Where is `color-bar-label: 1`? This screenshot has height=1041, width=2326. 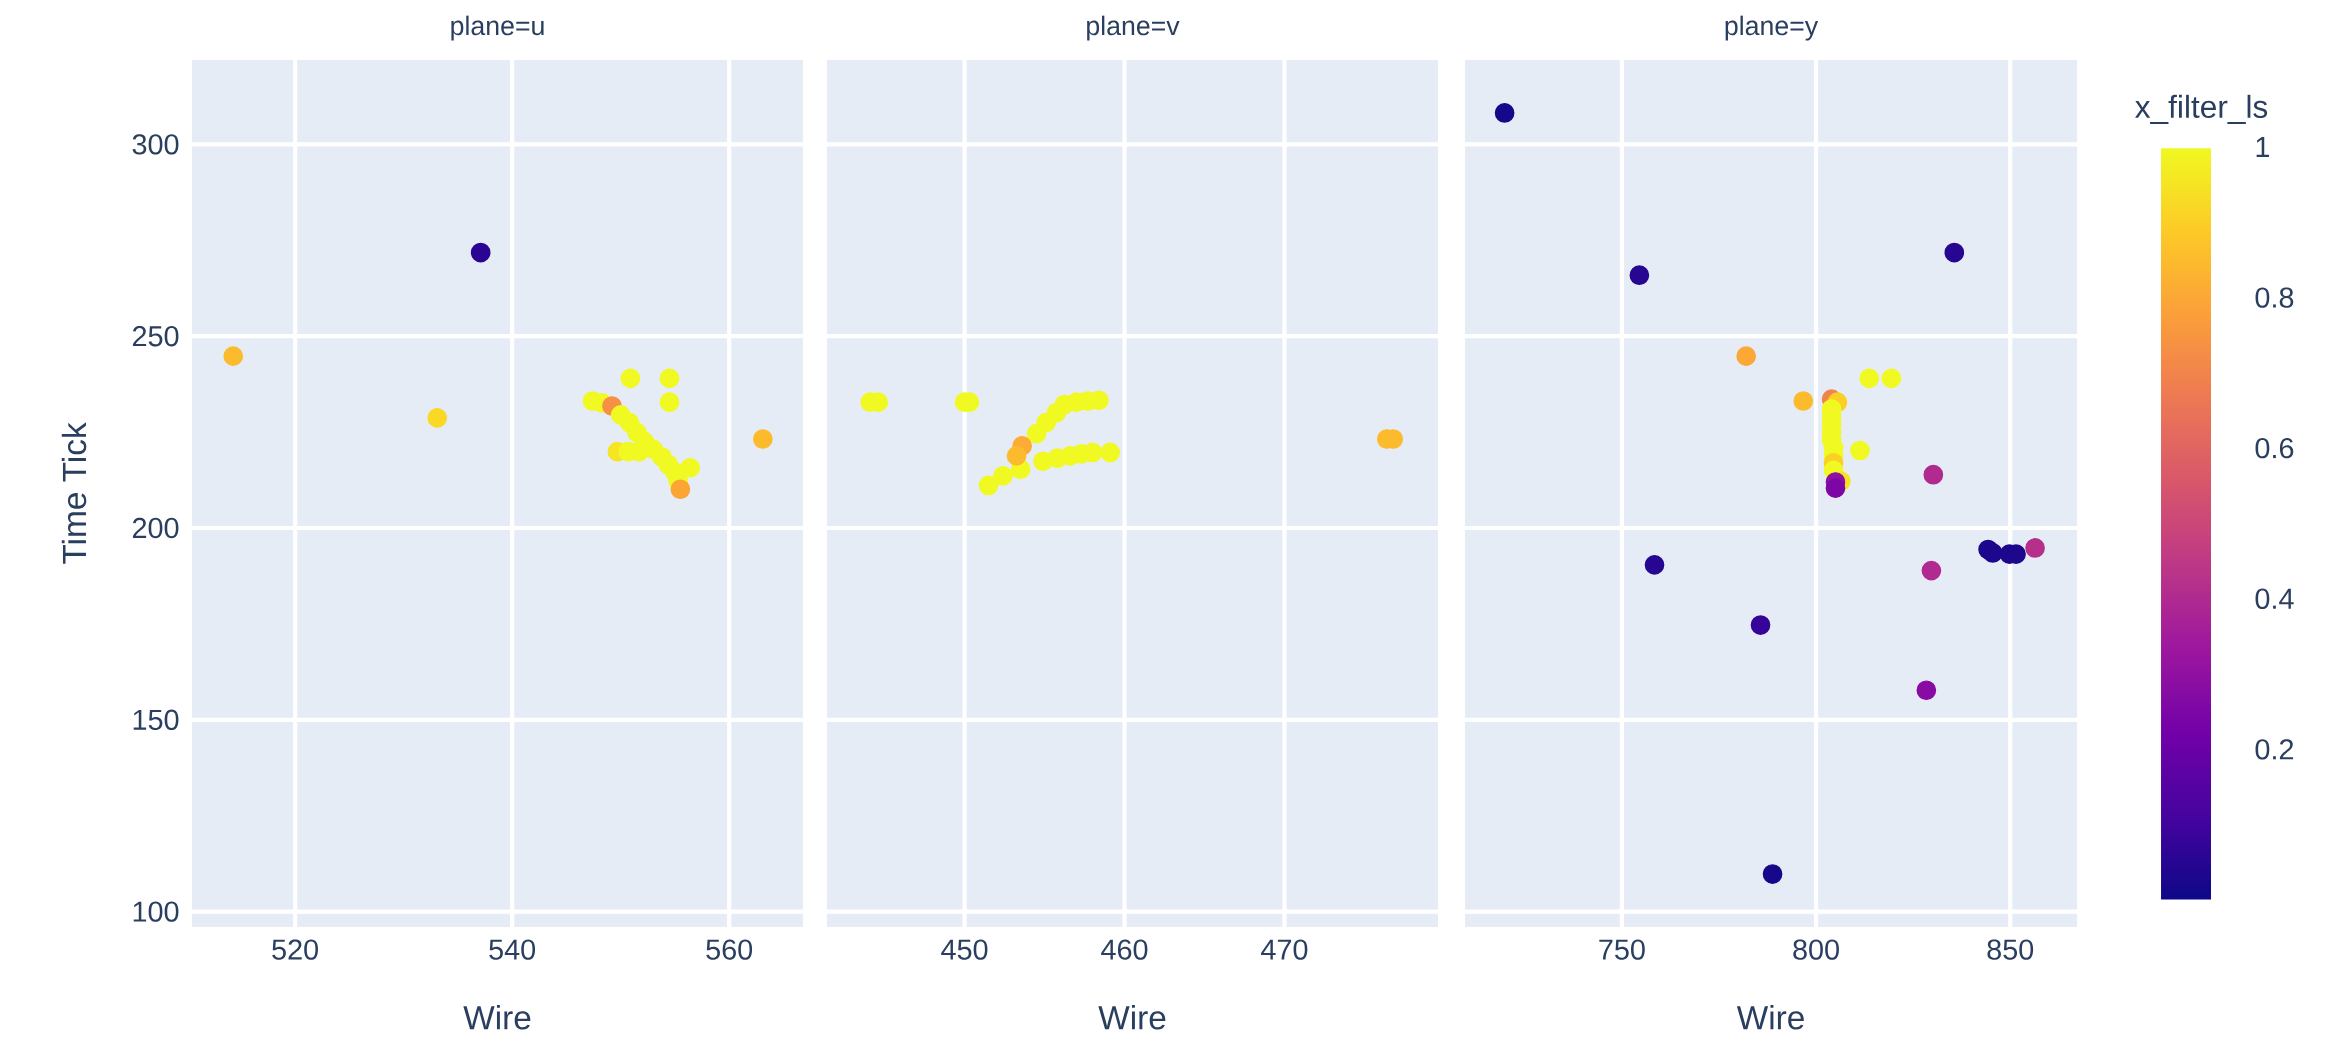 color-bar-label: 1 is located at coordinates (2263, 146).